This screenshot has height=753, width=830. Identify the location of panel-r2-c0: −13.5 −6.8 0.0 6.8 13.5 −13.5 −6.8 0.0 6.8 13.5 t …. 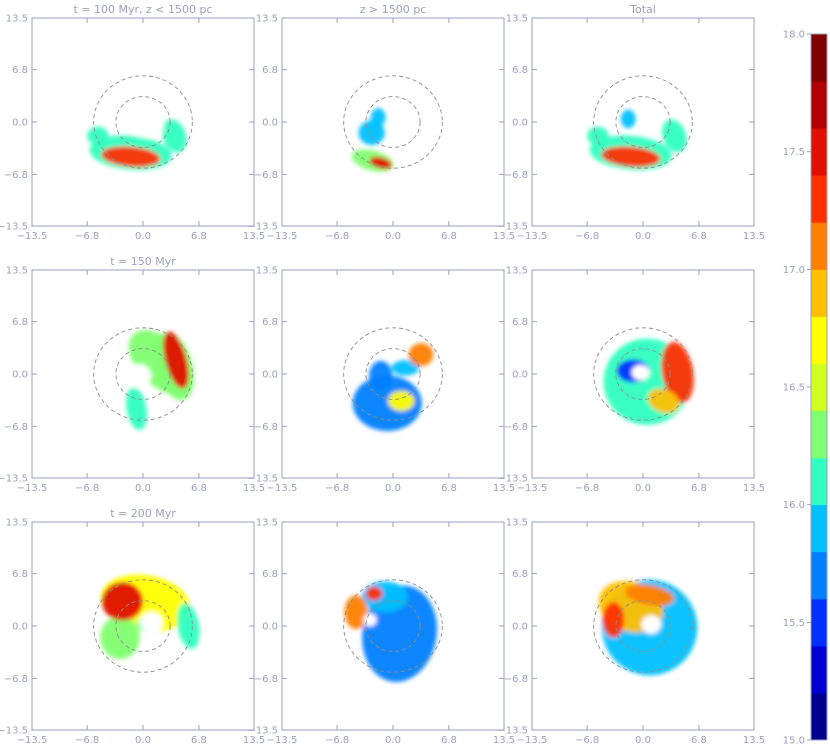
(132, 626).